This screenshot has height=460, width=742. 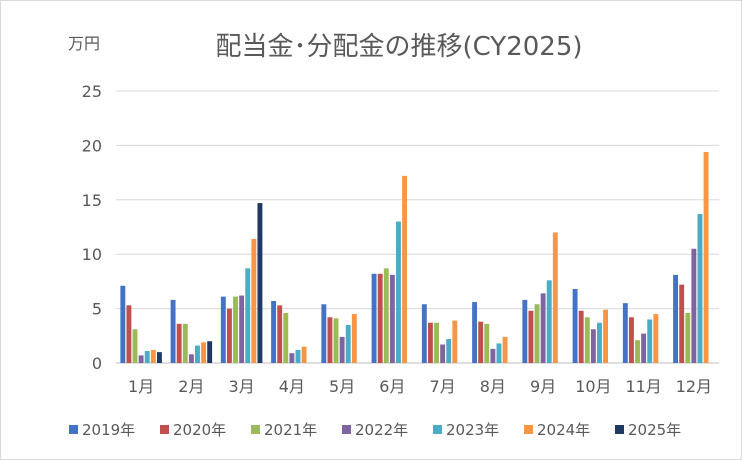 What do you see at coordinates (398, 47) in the screenshot?
I see `chart-title: 配当金･分配金の推移(CY2025)` at bounding box center [398, 47].